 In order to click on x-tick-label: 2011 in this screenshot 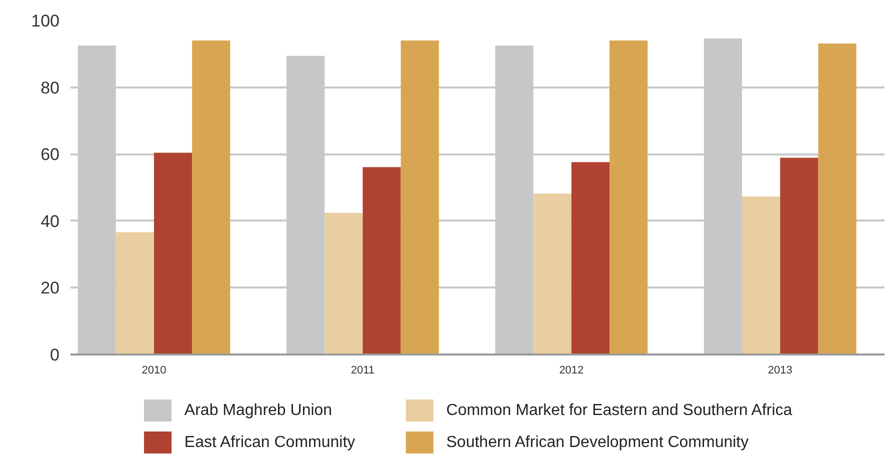, I will do `click(362, 370)`.